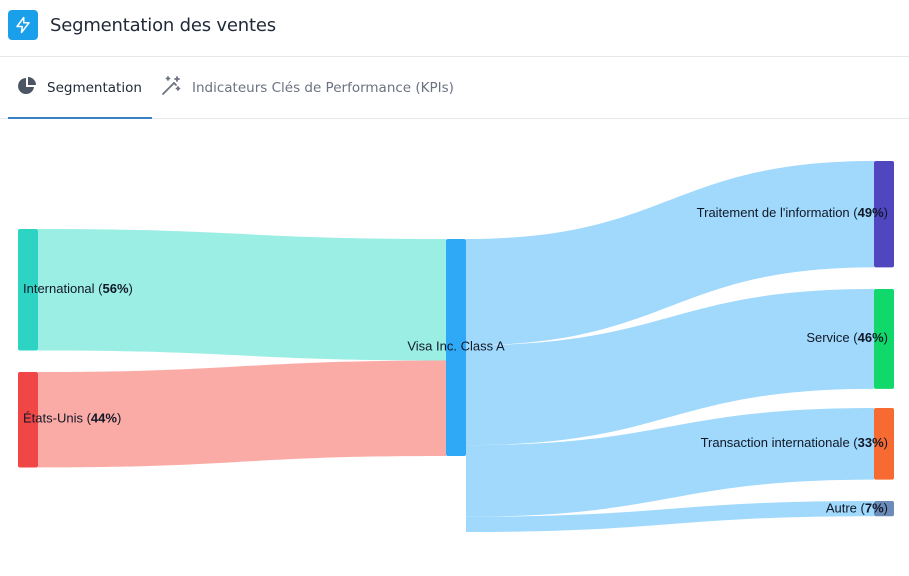  What do you see at coordinates (871, 337) in the screenshot?
I see `node-percentage: 46%` at bounding box center [871, 337].